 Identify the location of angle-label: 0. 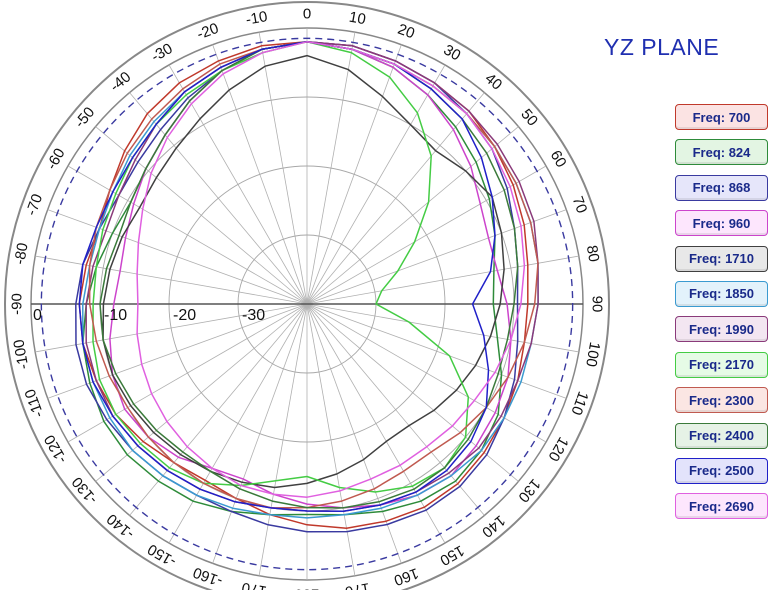
(307, 14).